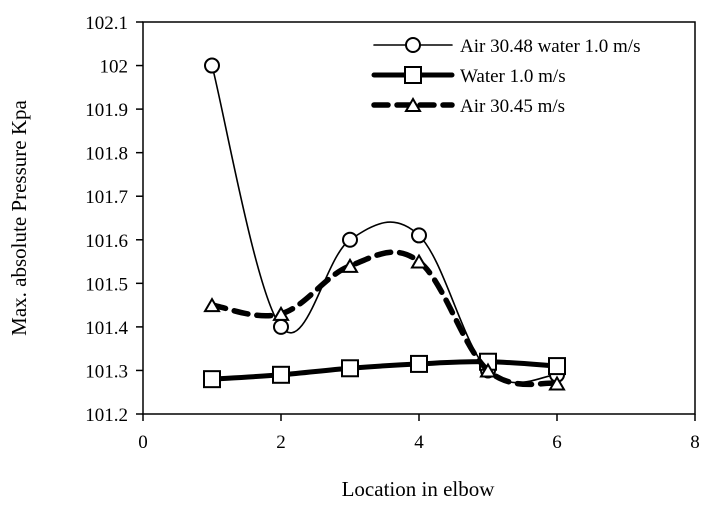 Image resolution: width=710 pixels, height=511 pixels. I want to click on x-tick-label-4: 6, so click(557, 442).